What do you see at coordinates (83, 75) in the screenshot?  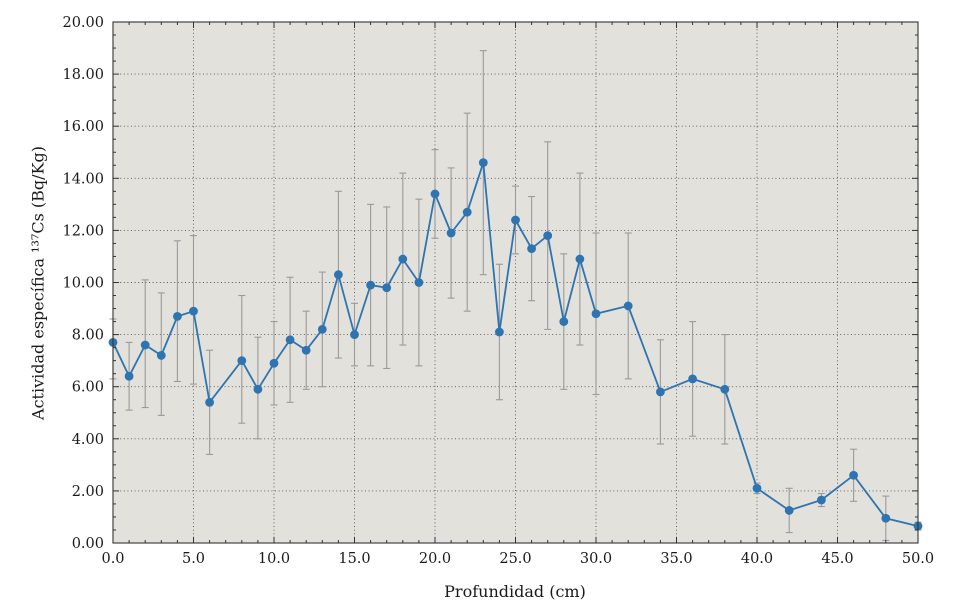 I see `y-tick-label: 18.00` at bounding box center [83, 75].